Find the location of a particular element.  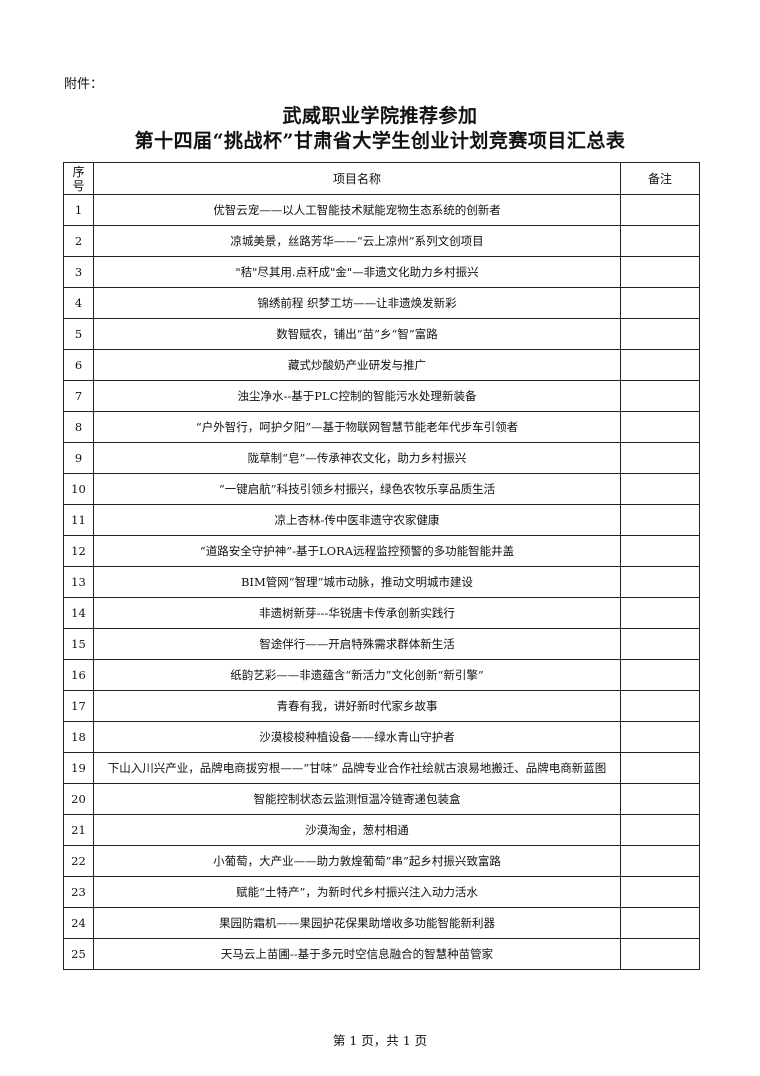

table-row: 21 沙漠淘金，葱村相通 is located at coordinates (381, 830).